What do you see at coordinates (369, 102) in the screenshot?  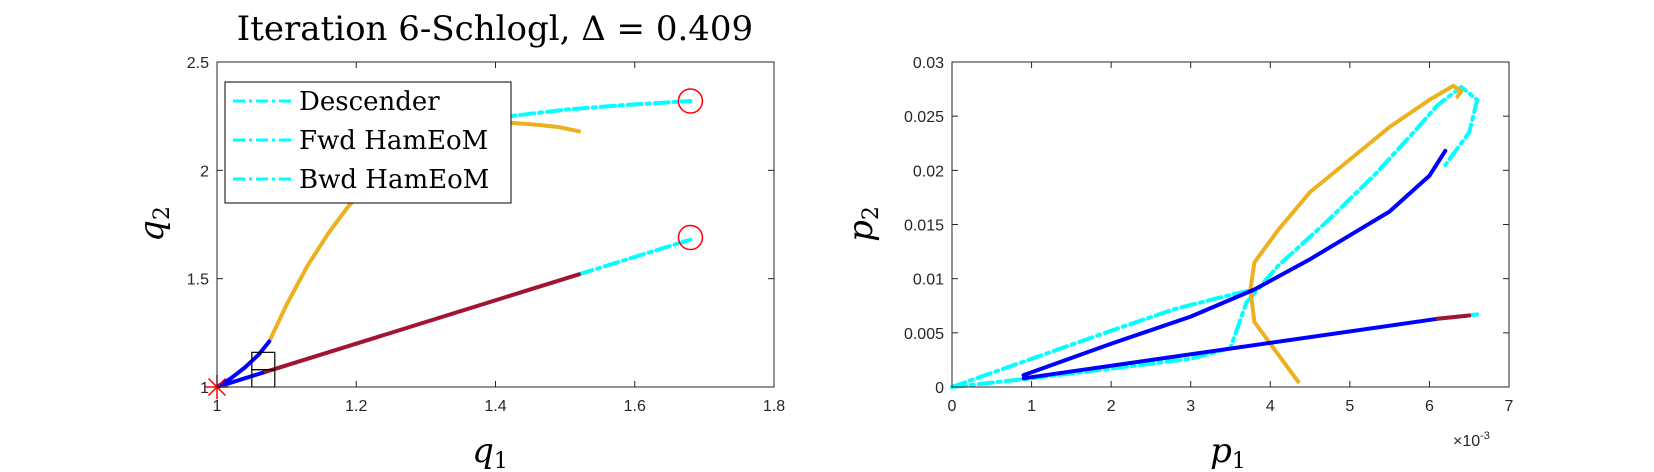 I see `legend-label-descender: Descender` at bounding box center [369, 102].